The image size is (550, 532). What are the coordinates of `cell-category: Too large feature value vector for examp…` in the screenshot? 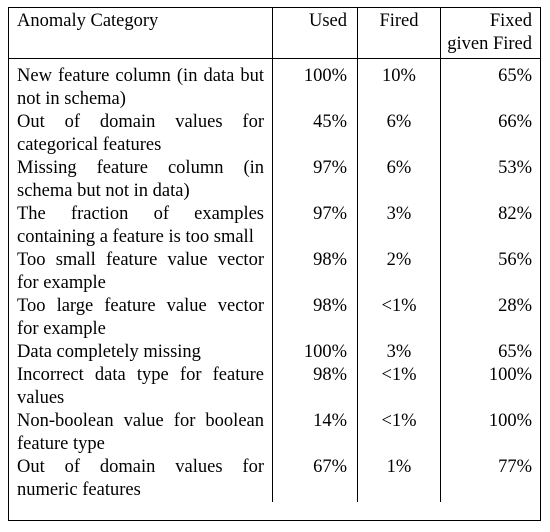 It's located at (141, 318).